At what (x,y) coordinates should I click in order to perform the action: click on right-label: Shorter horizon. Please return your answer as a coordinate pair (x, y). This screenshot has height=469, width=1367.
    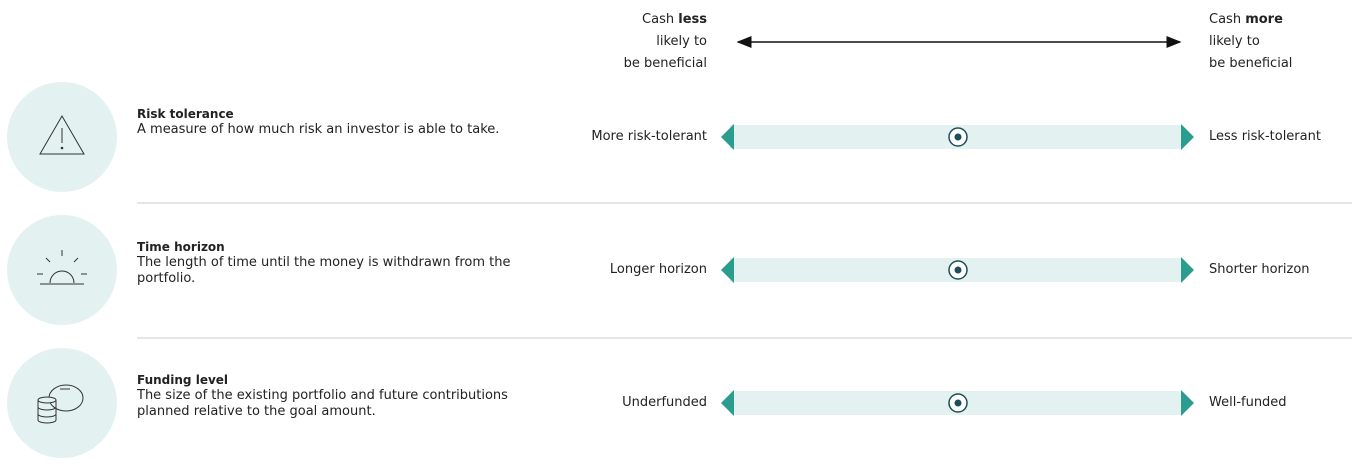
    Looking at the image, I should click on (1259, 269).